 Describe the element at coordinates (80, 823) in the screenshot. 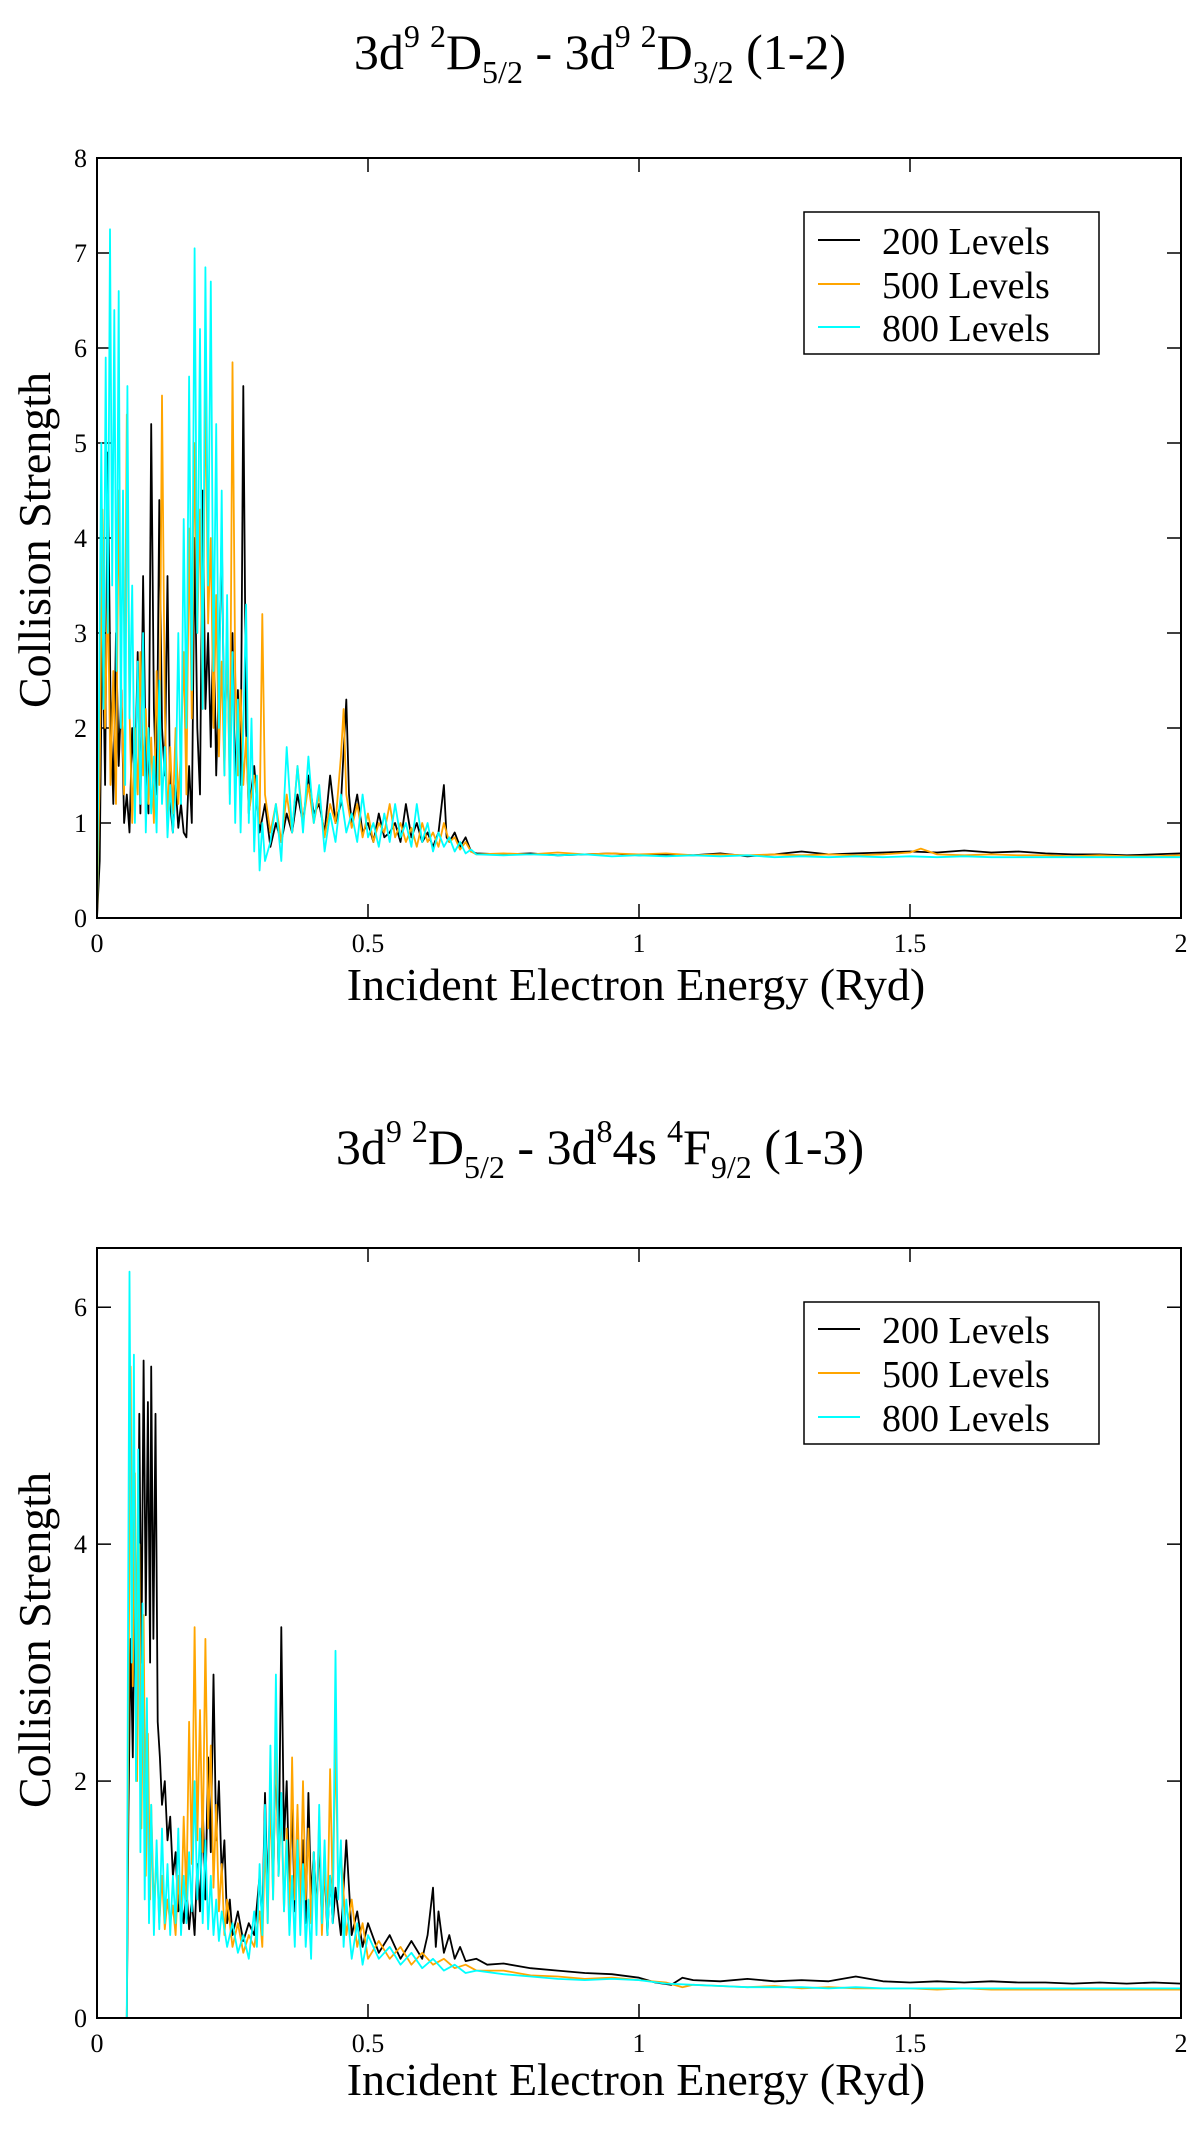

I see `y-tick-label: 1` at that location.